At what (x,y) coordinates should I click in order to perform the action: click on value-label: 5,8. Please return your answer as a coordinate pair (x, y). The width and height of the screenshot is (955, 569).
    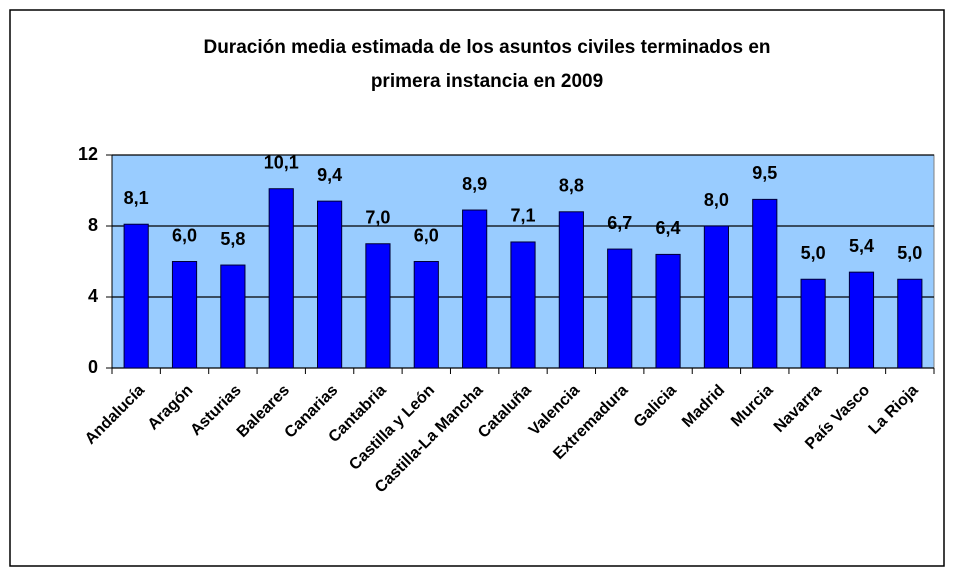
    Looking at the image, I should click on (232, 239).